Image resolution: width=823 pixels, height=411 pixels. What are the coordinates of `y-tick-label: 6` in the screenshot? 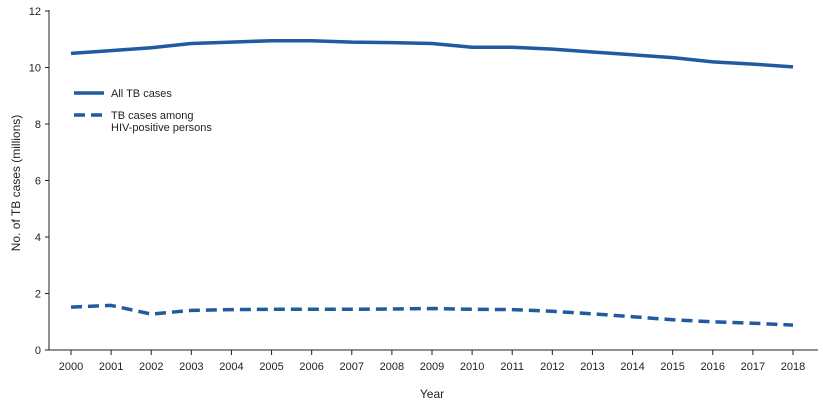 It's located at (38, 182).